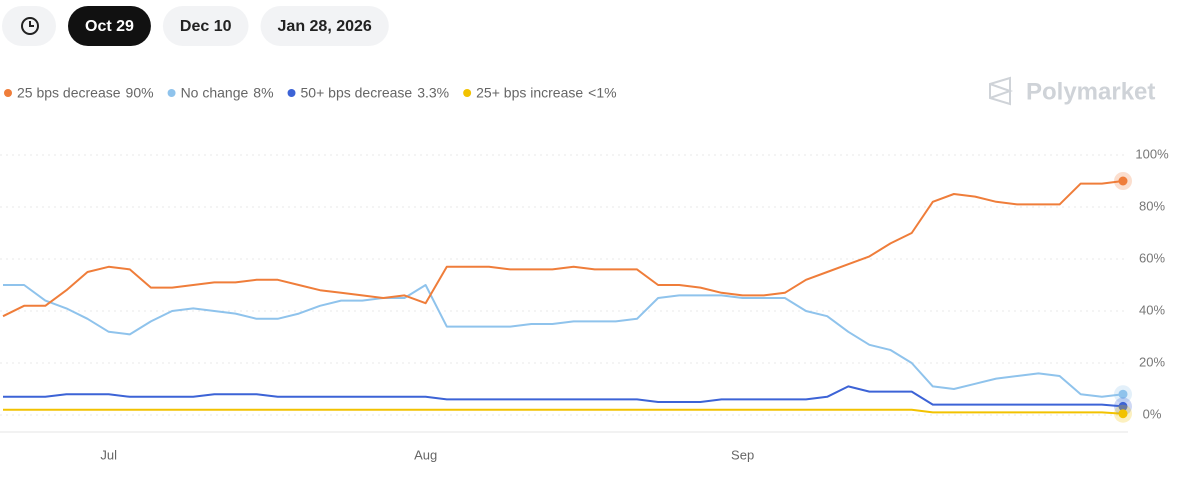 Image resolution: width=1200 pixels, height=489 pixels. What do you see at coordinates (742, 454) in the screenshot?
I see `x-tick-label: Sep` at bounding box center [742, 454].